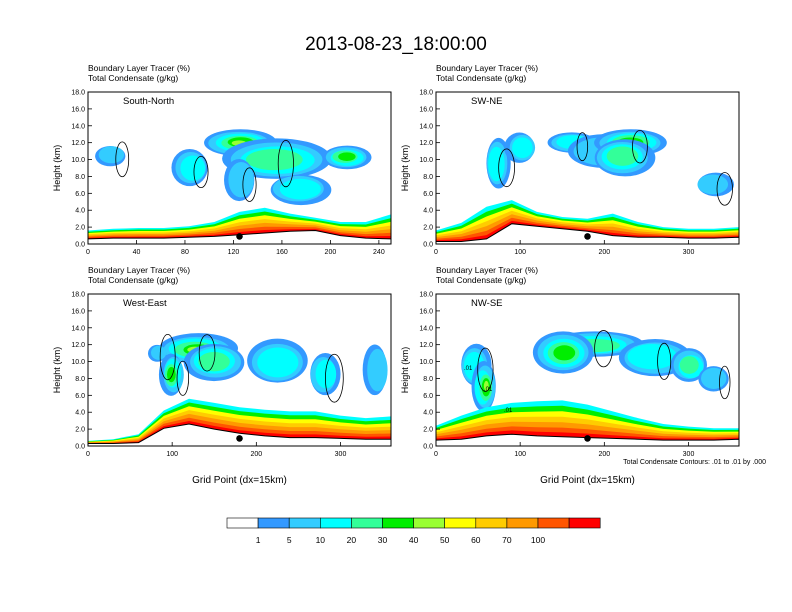  Describe the element at coordinates (507, 540) in the screenshot. I see `colorbar-label: 70` at that location.